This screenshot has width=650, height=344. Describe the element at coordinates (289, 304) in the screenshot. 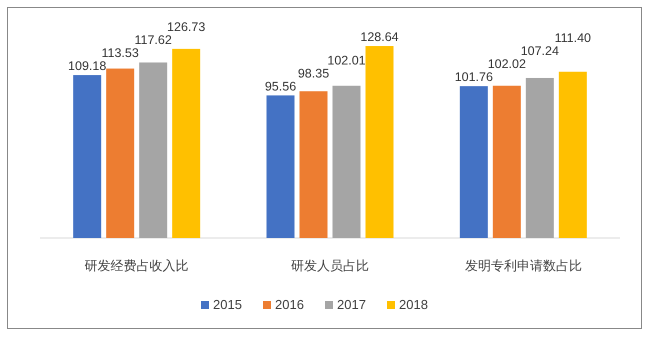

I see `legend-label: 2016` at that location.